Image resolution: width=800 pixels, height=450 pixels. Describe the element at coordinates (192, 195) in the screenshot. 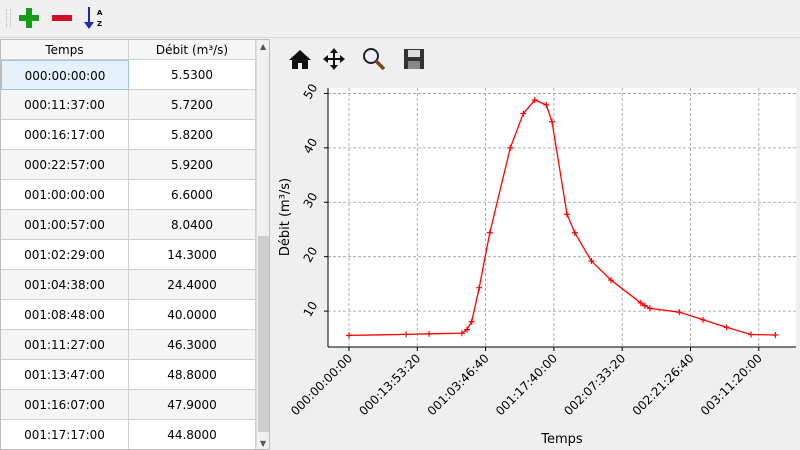

I see `cell-debit: 6.6000` at that location.